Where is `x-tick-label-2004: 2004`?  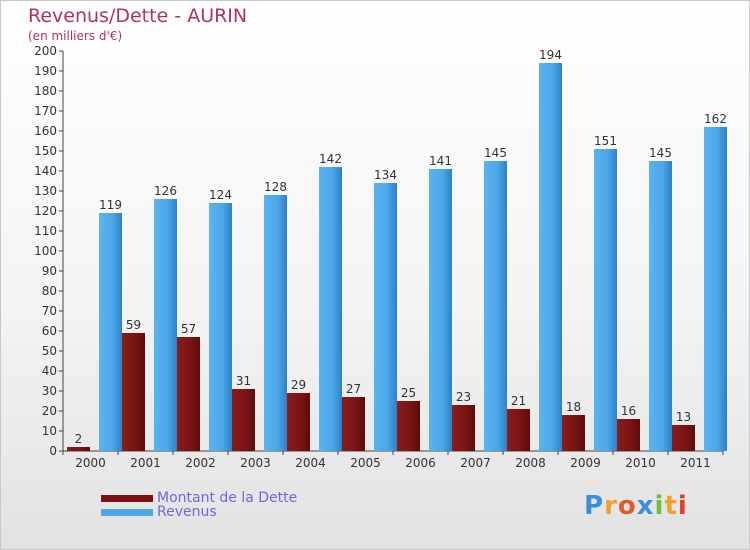
x-tick-label-2004: 2004 is located at coordinates (310, 463).